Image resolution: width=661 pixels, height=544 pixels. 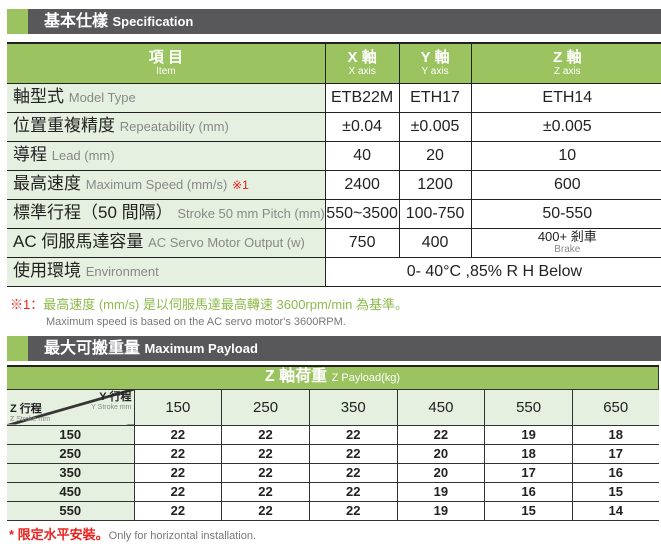 I want to click on spec-row: 導程 Lead (mm) 40 20 10, so click(x=334, y=155).